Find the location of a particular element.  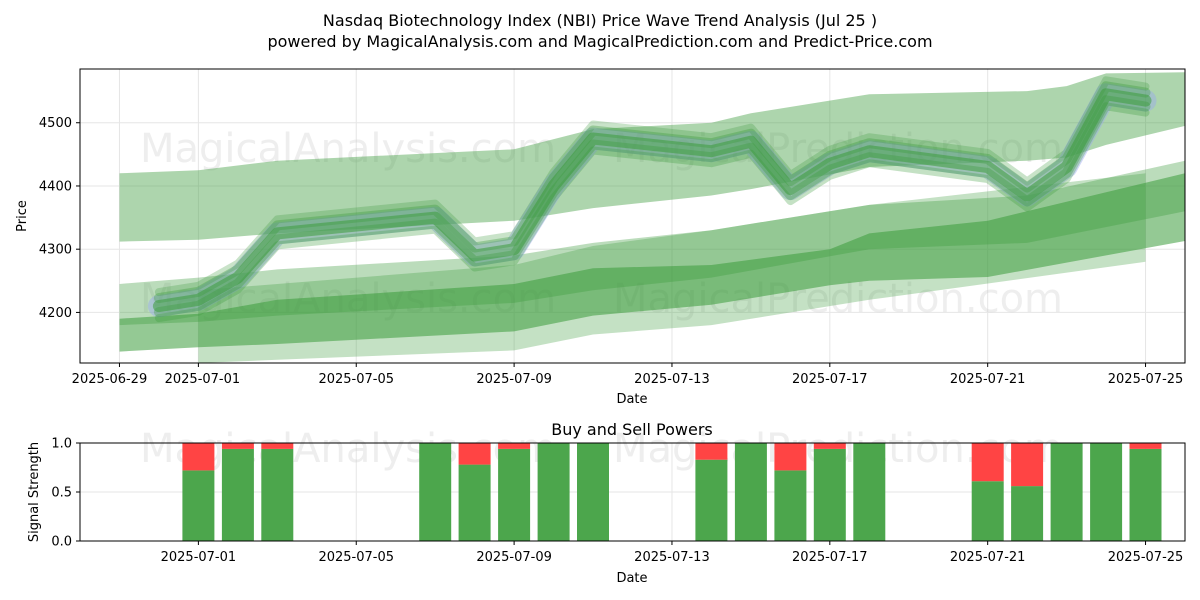

price-x-axis-label: Date is located at coordinates (631, 399).